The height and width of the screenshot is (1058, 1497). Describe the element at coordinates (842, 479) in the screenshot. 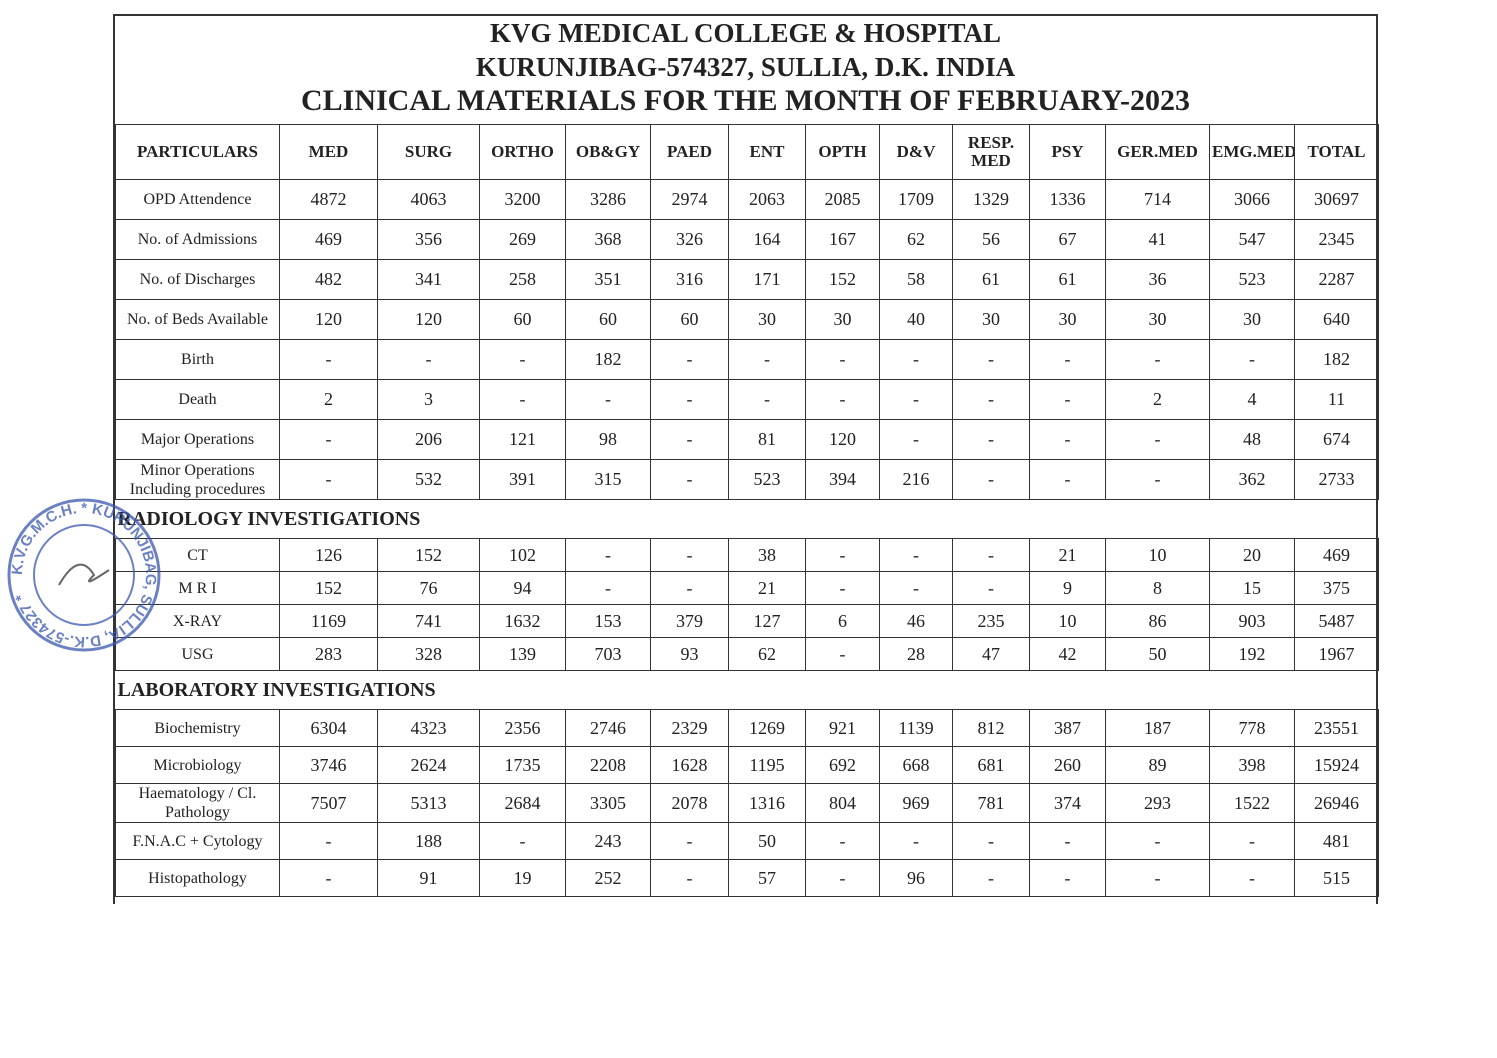

I see `cell: 394` at that location.